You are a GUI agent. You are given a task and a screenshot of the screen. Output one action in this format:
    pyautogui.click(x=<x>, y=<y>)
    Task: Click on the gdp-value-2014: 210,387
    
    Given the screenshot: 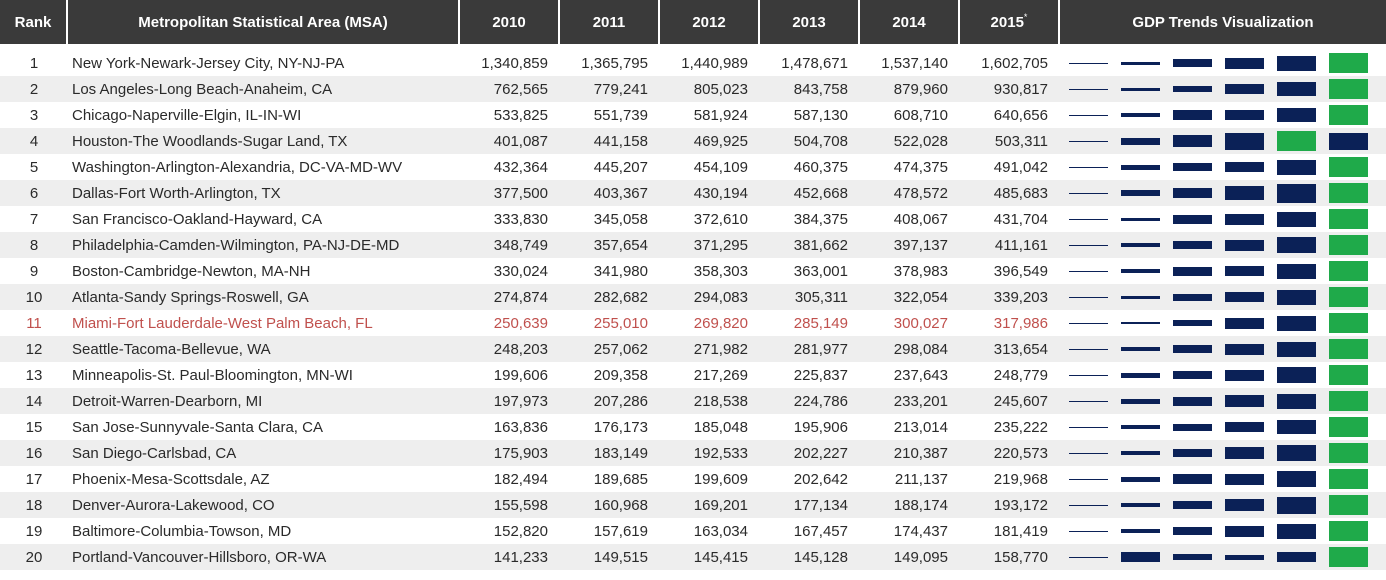 What is the action you would take?
    pyautogui.click(x=910, y=453)
    